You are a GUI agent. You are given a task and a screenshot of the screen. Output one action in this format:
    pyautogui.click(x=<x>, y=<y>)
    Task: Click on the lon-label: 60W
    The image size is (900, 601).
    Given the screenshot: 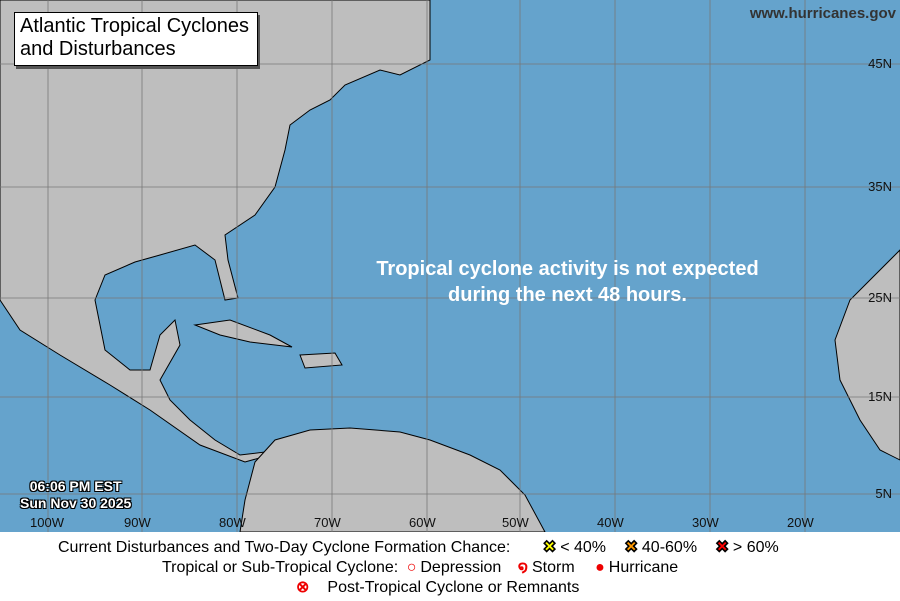 What is the action you would take?
    pyautogui.click(x=422, y=522)
    